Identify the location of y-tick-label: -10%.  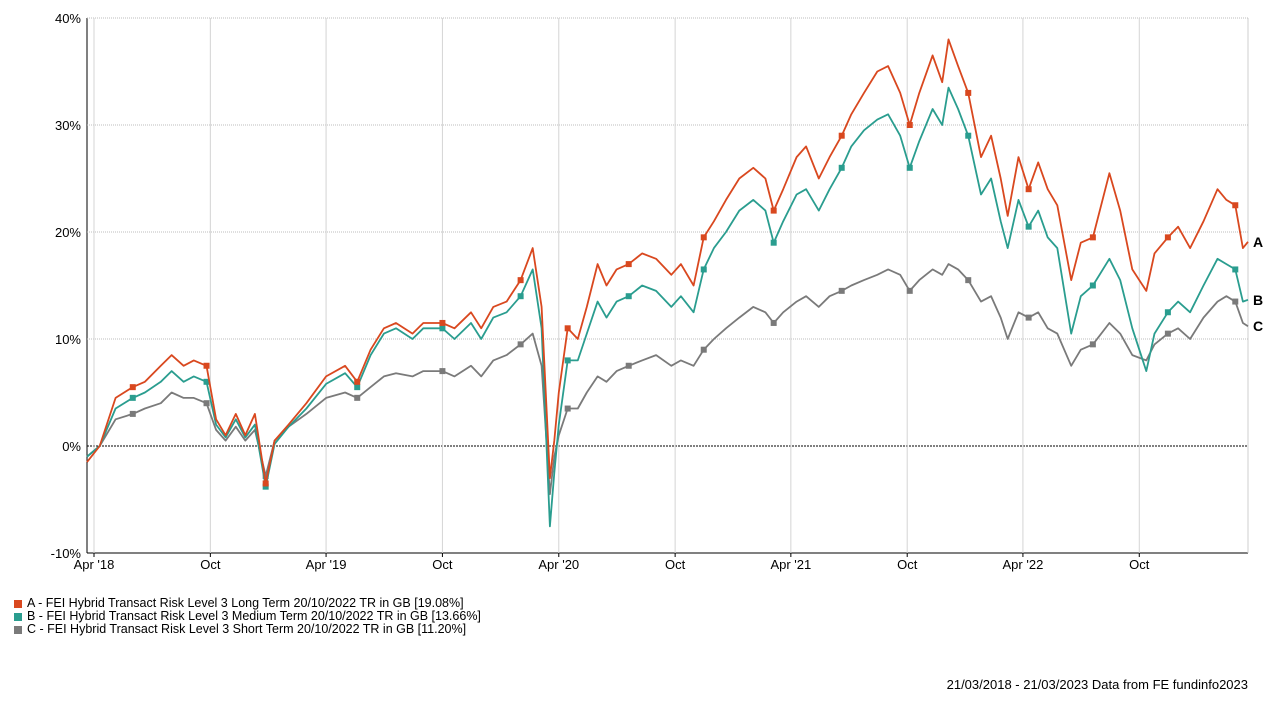
(66, 553).